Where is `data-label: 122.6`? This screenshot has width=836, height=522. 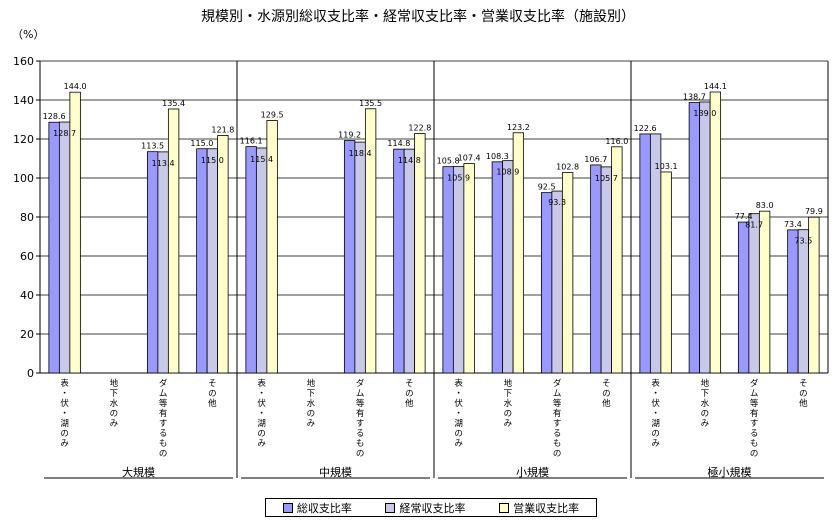 data-label: 122.6 is located at coordinates (645, 128).